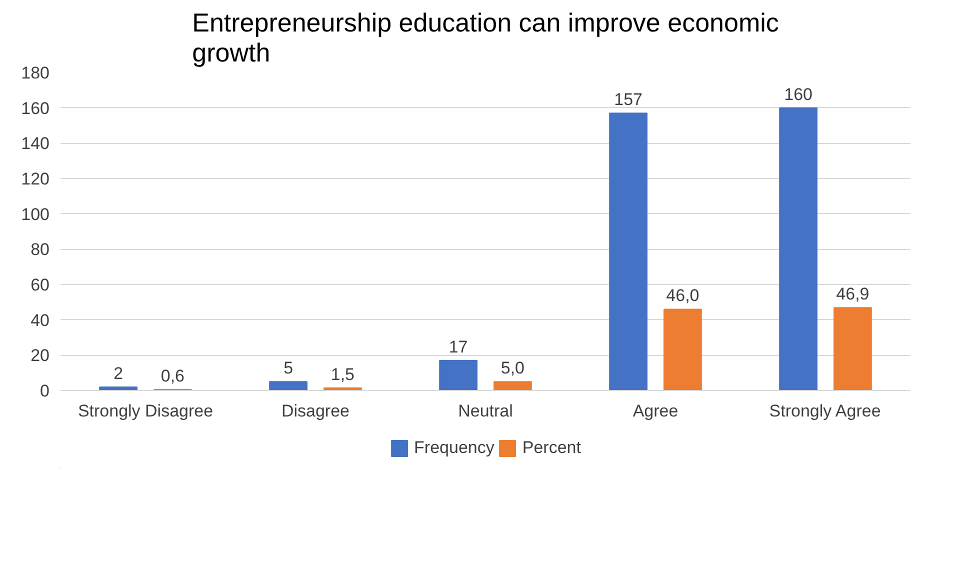  I want to click on x-tick-label: Strongly Disagree, so click(146, 411).